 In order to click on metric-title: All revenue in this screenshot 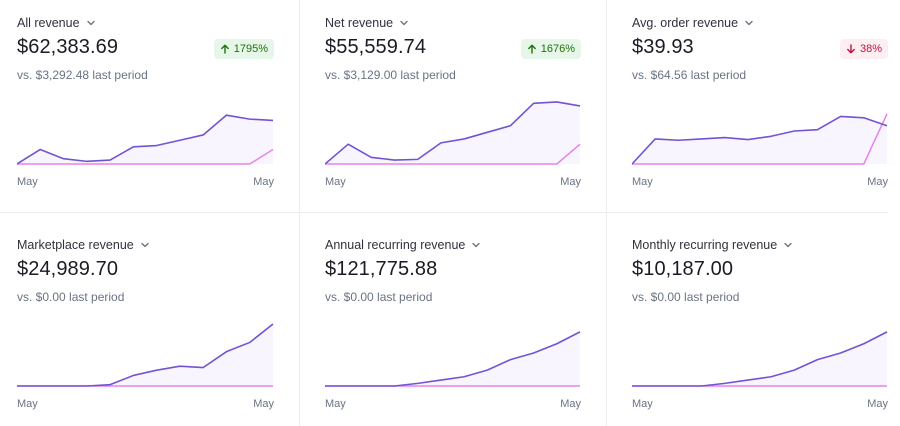, I will do `click(48, 23)`.